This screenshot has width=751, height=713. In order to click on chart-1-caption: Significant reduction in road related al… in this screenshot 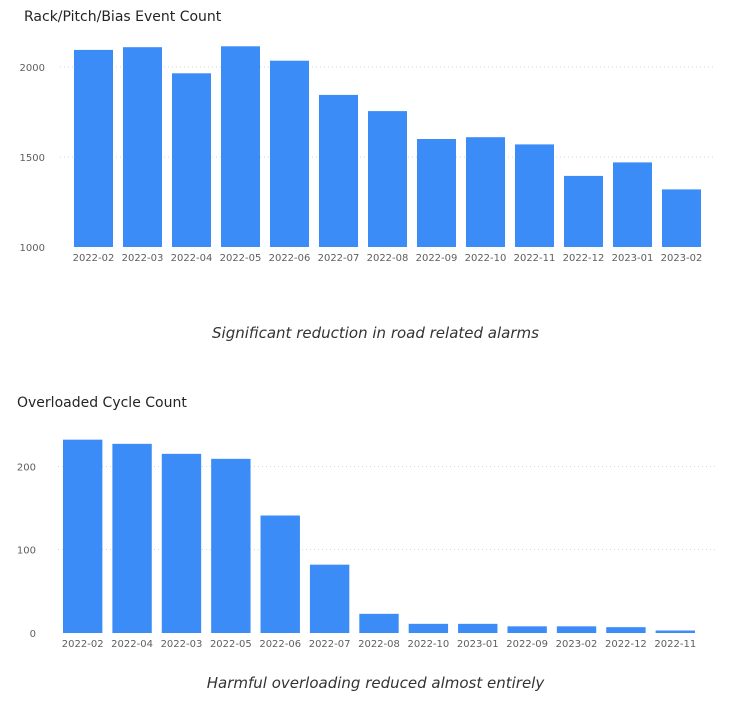, I will do `click(375, 333)`.